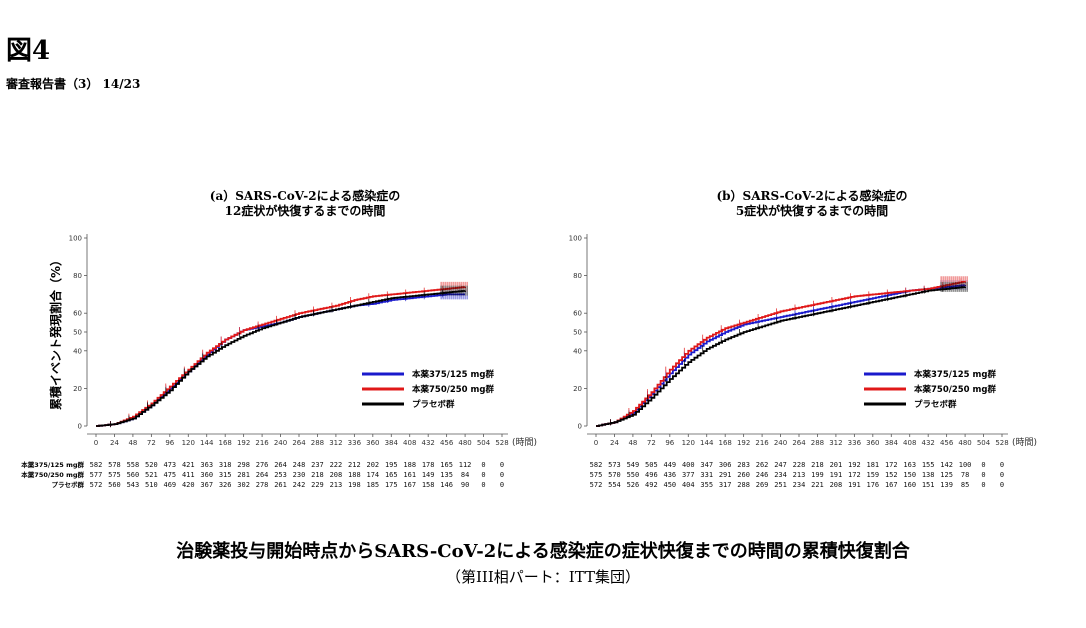 This screenshot has height=628, width=1086. I want to click on x-tick-label: 504, so click(984, 443).